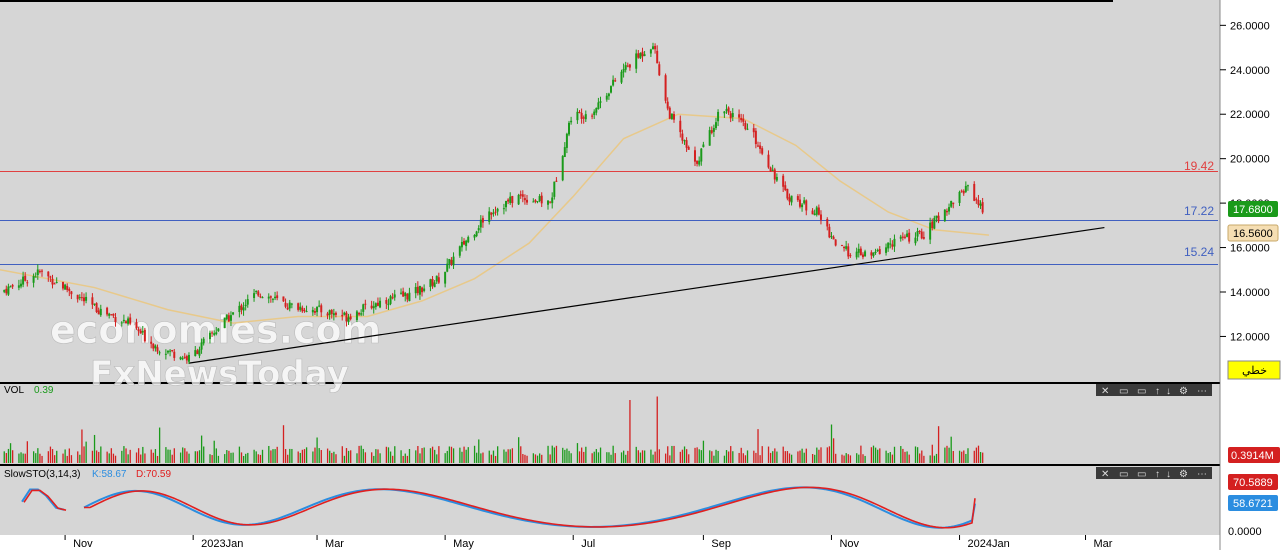 The image size is (1282, 550). Describe the element at coordinates (1254, 370) in the screenshot. I see `linear-tool-button` at that location.